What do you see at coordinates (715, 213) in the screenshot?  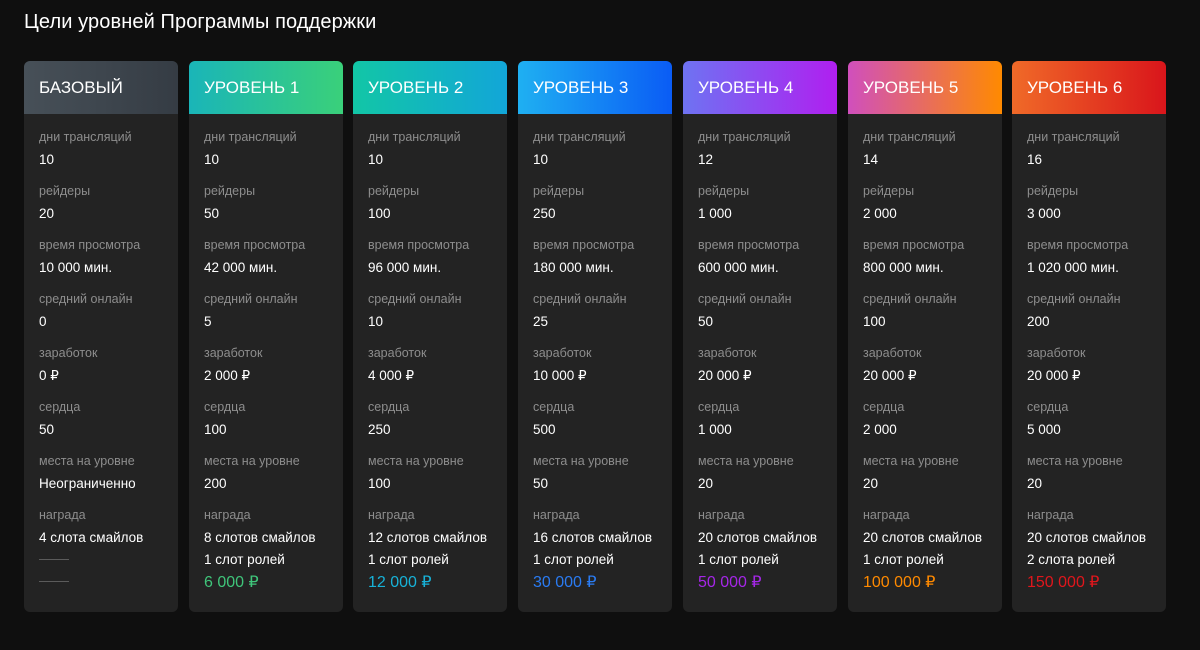 I see `stat-value: 1 000` at bounding box center [715, 213].